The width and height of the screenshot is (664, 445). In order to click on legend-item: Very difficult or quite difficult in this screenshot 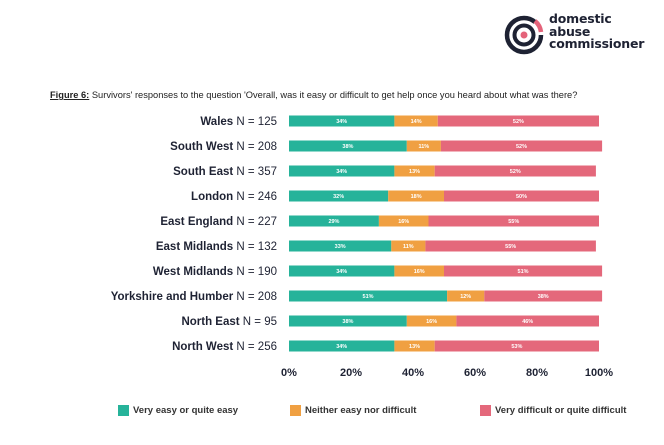, I will do `click(553, 410)`.